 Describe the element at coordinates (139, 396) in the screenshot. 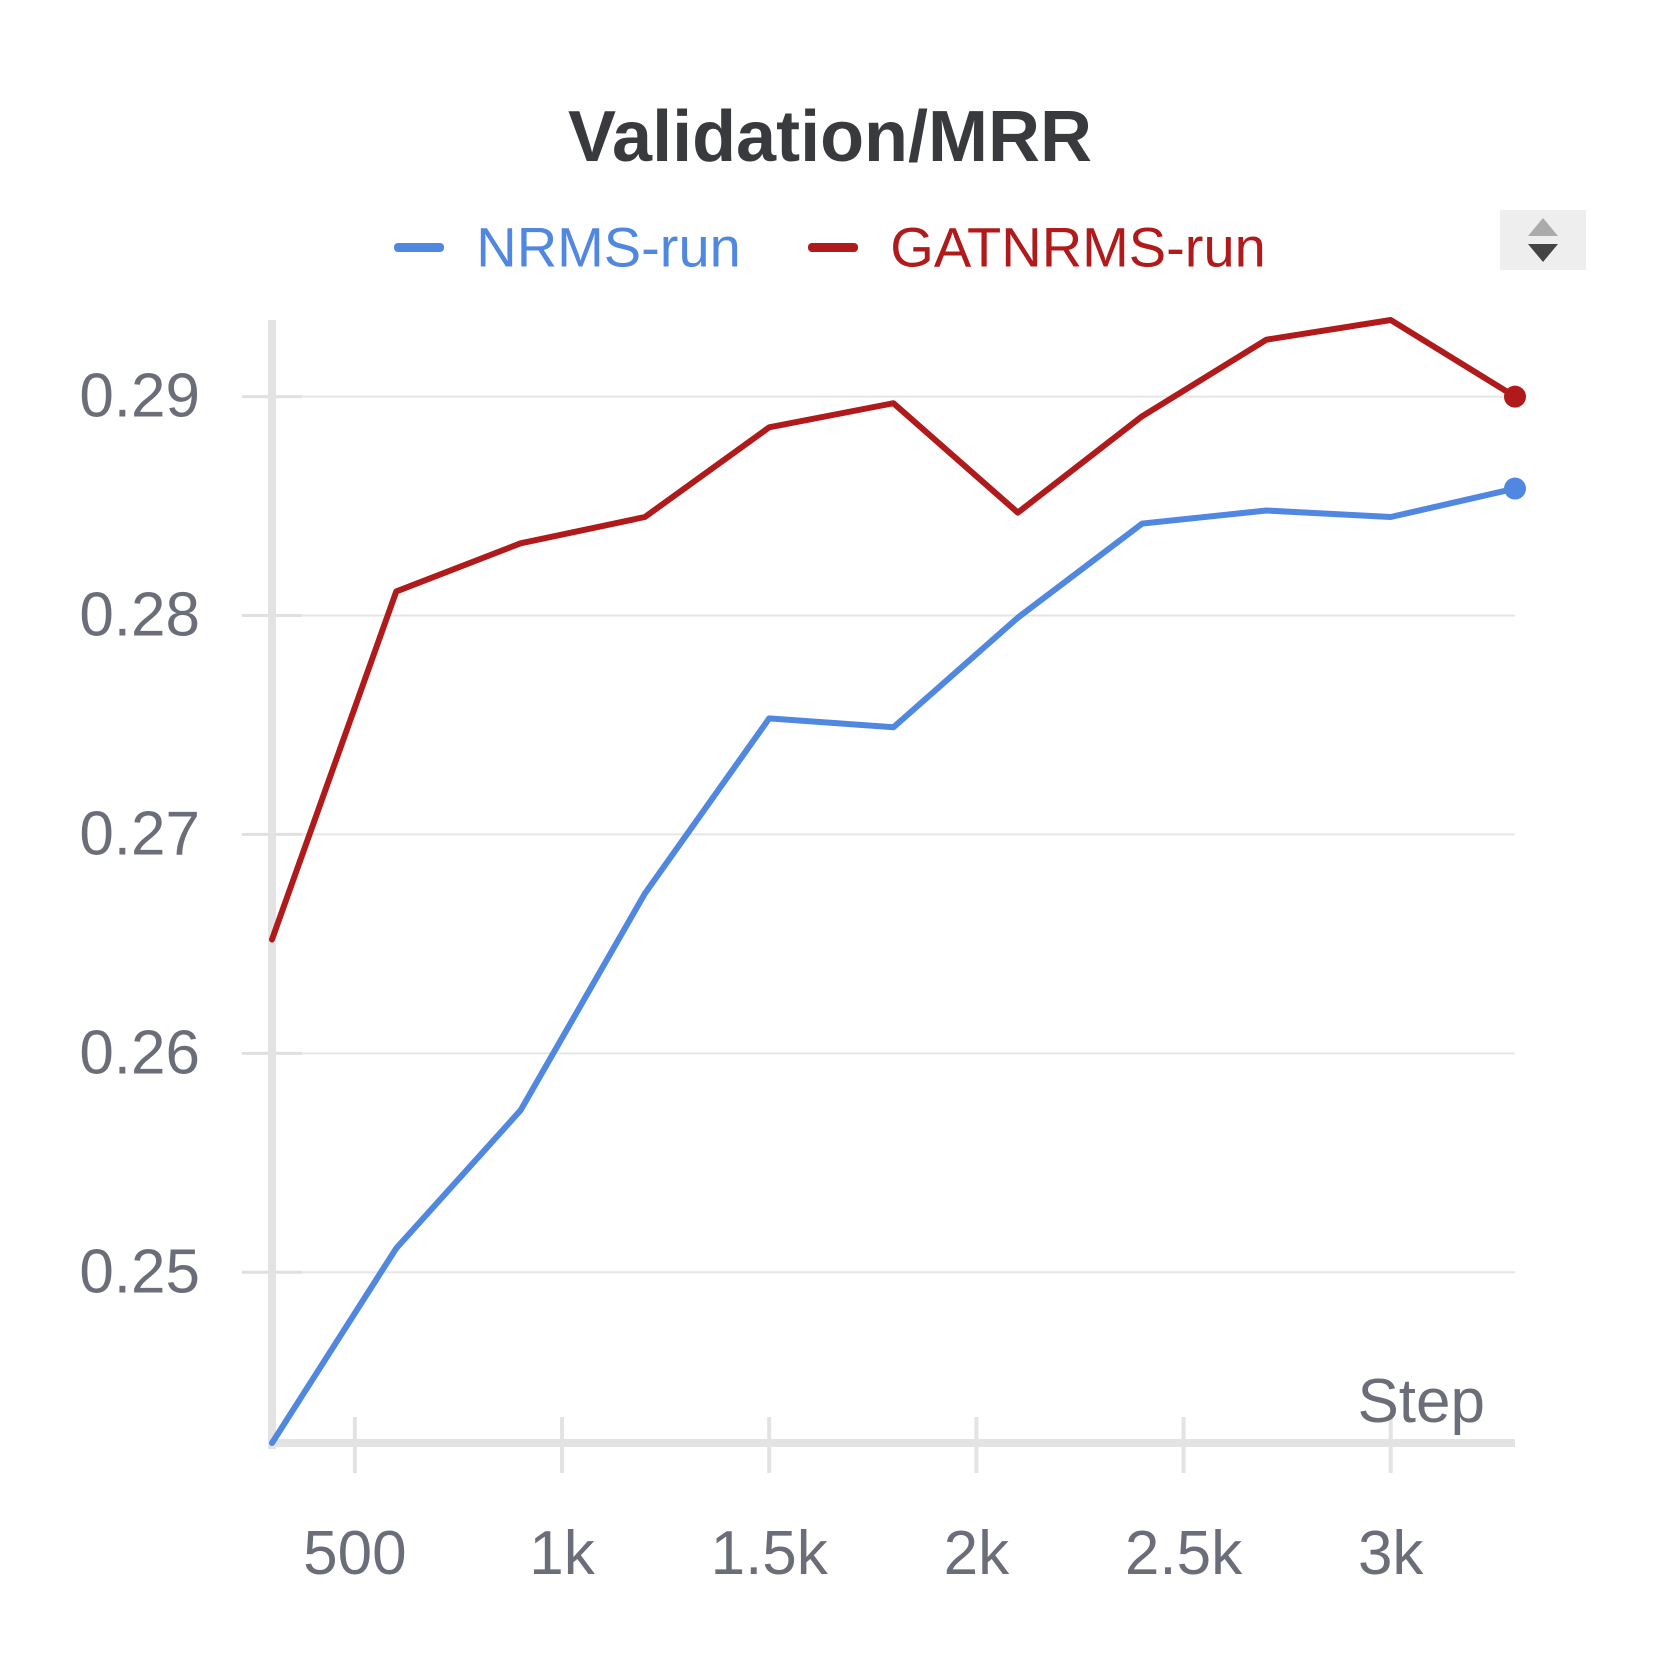

I see `y-tick-label: 0.29` at that location.